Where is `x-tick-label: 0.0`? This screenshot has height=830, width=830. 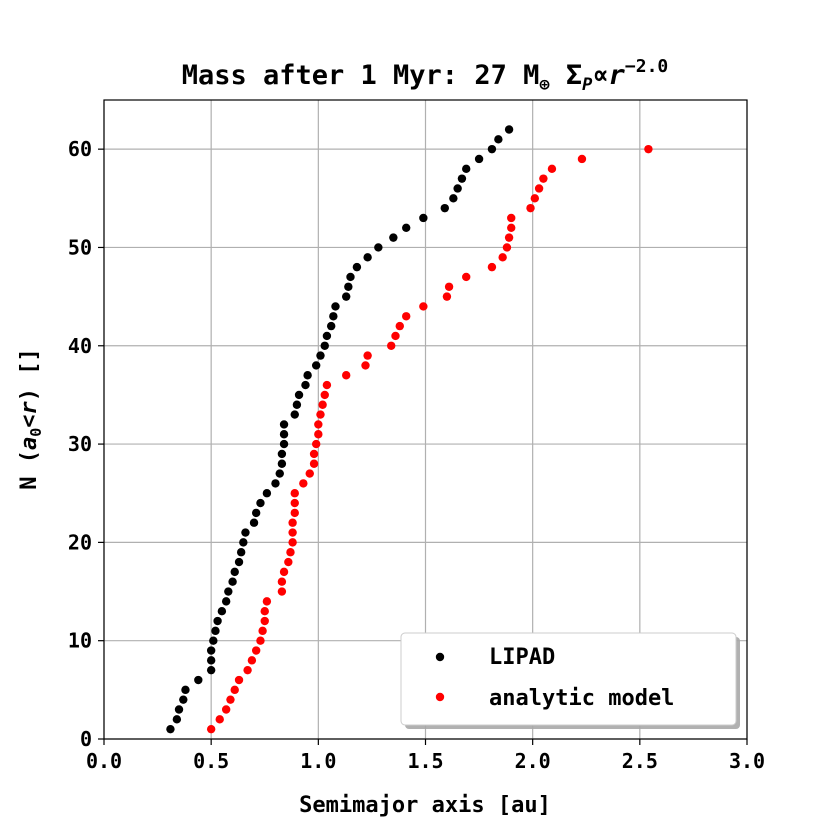 x-tick-label: 0.0 is located at coordinates (104, 761).